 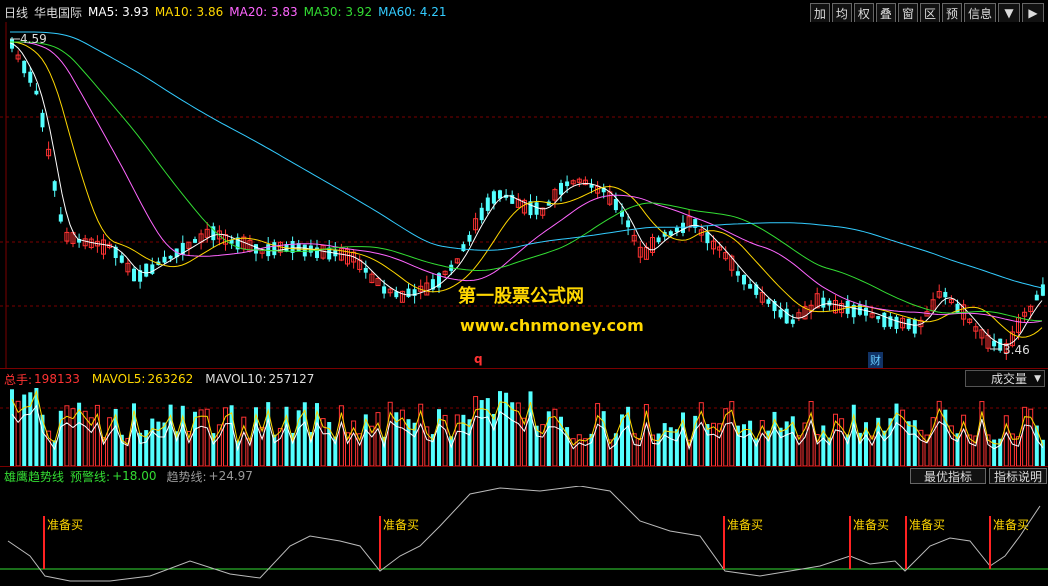 I want to click on ma-legend-value: 3.86, so click(x=208, y=12).